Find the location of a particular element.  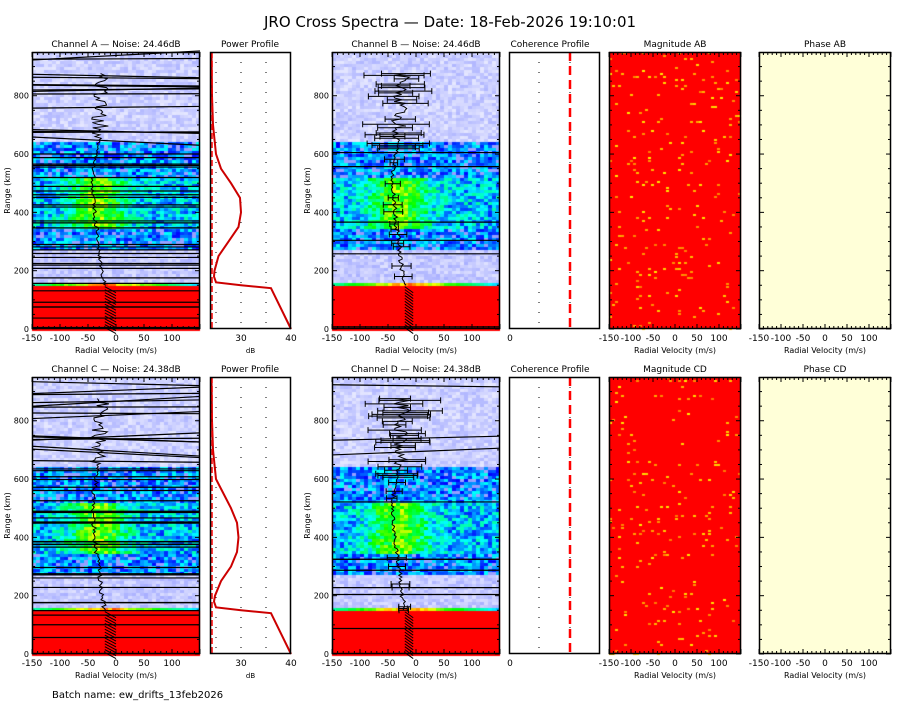

magnitude-title: Magnitude AB is located at coordinates (675, 45).